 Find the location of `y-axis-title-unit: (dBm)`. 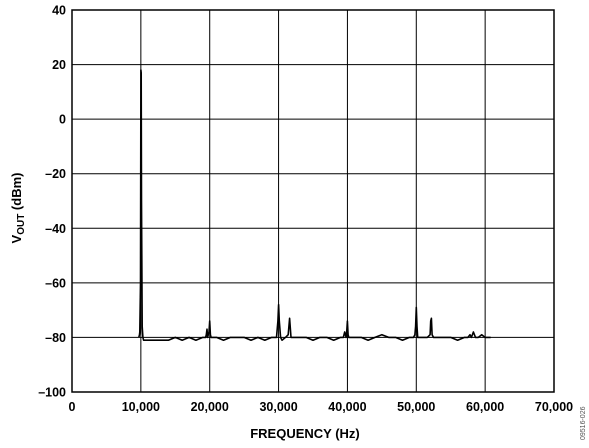

y-axis-title-unit: (dBm) is located at coordinates (16, 193).